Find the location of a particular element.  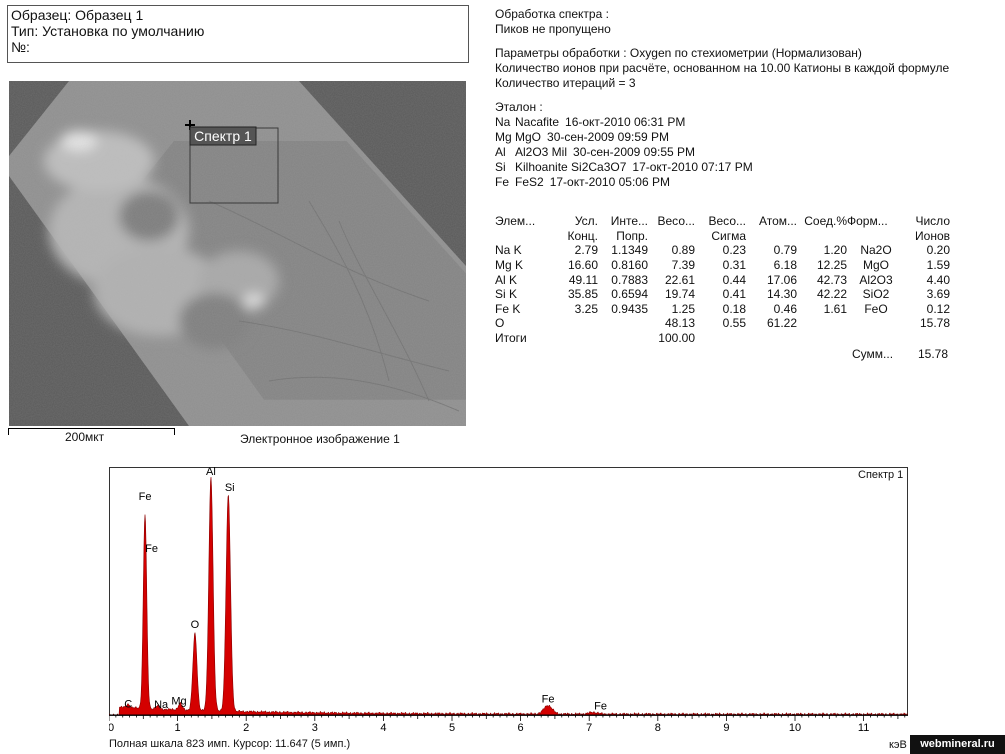

sample-name: Образец: Образец 1 is located at coordinates (77, 15).